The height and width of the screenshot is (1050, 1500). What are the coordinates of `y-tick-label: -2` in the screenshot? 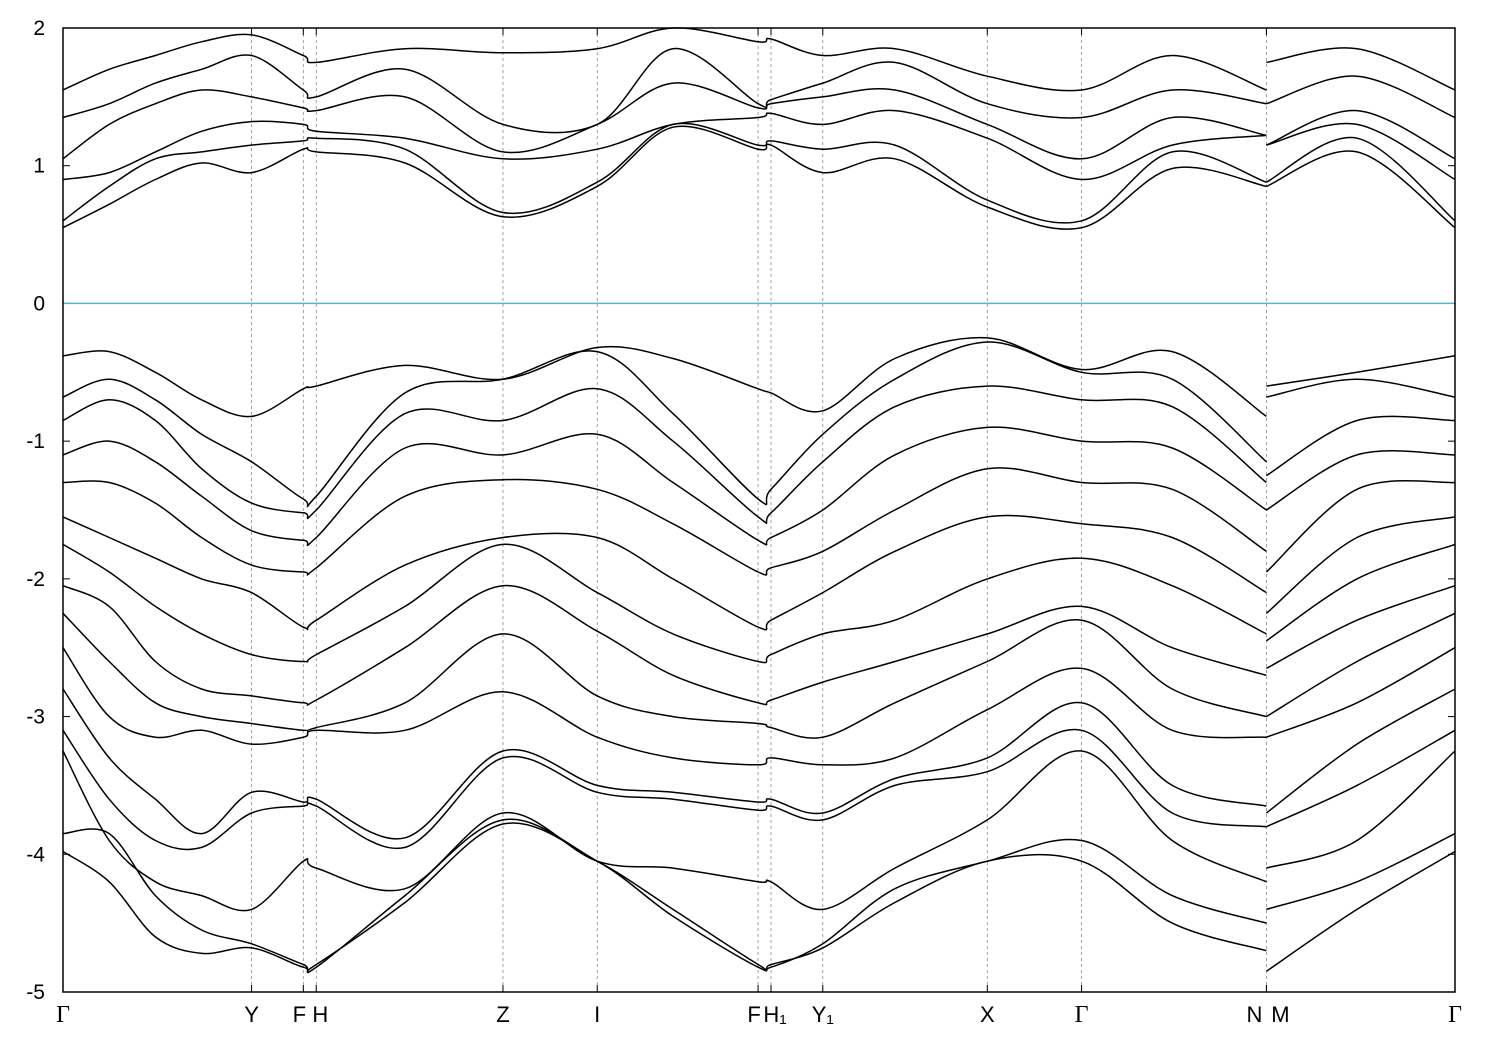 It's located at (35, 579).